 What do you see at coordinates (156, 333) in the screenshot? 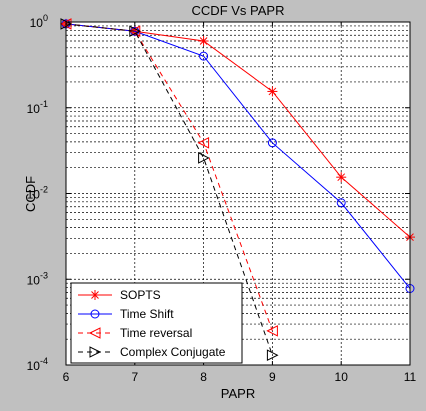
I see `legend-label: Time reversal` at bounding box center [156, 333].